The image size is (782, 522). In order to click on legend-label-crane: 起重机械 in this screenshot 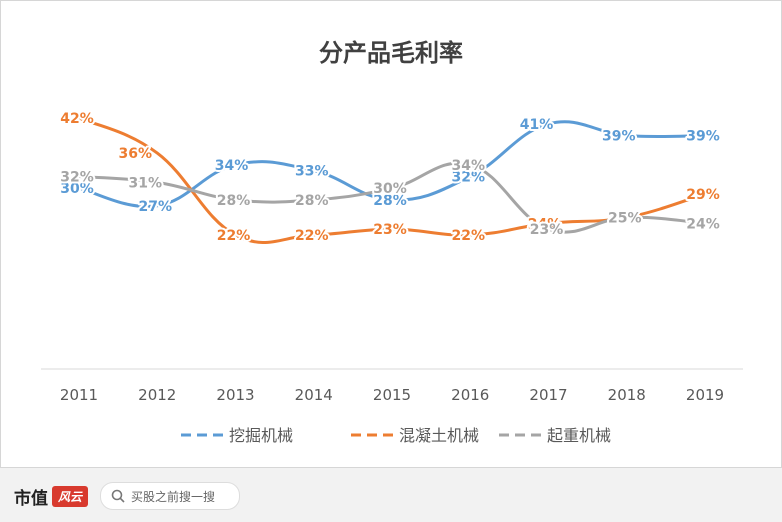, I will do `click(579, 435)`.